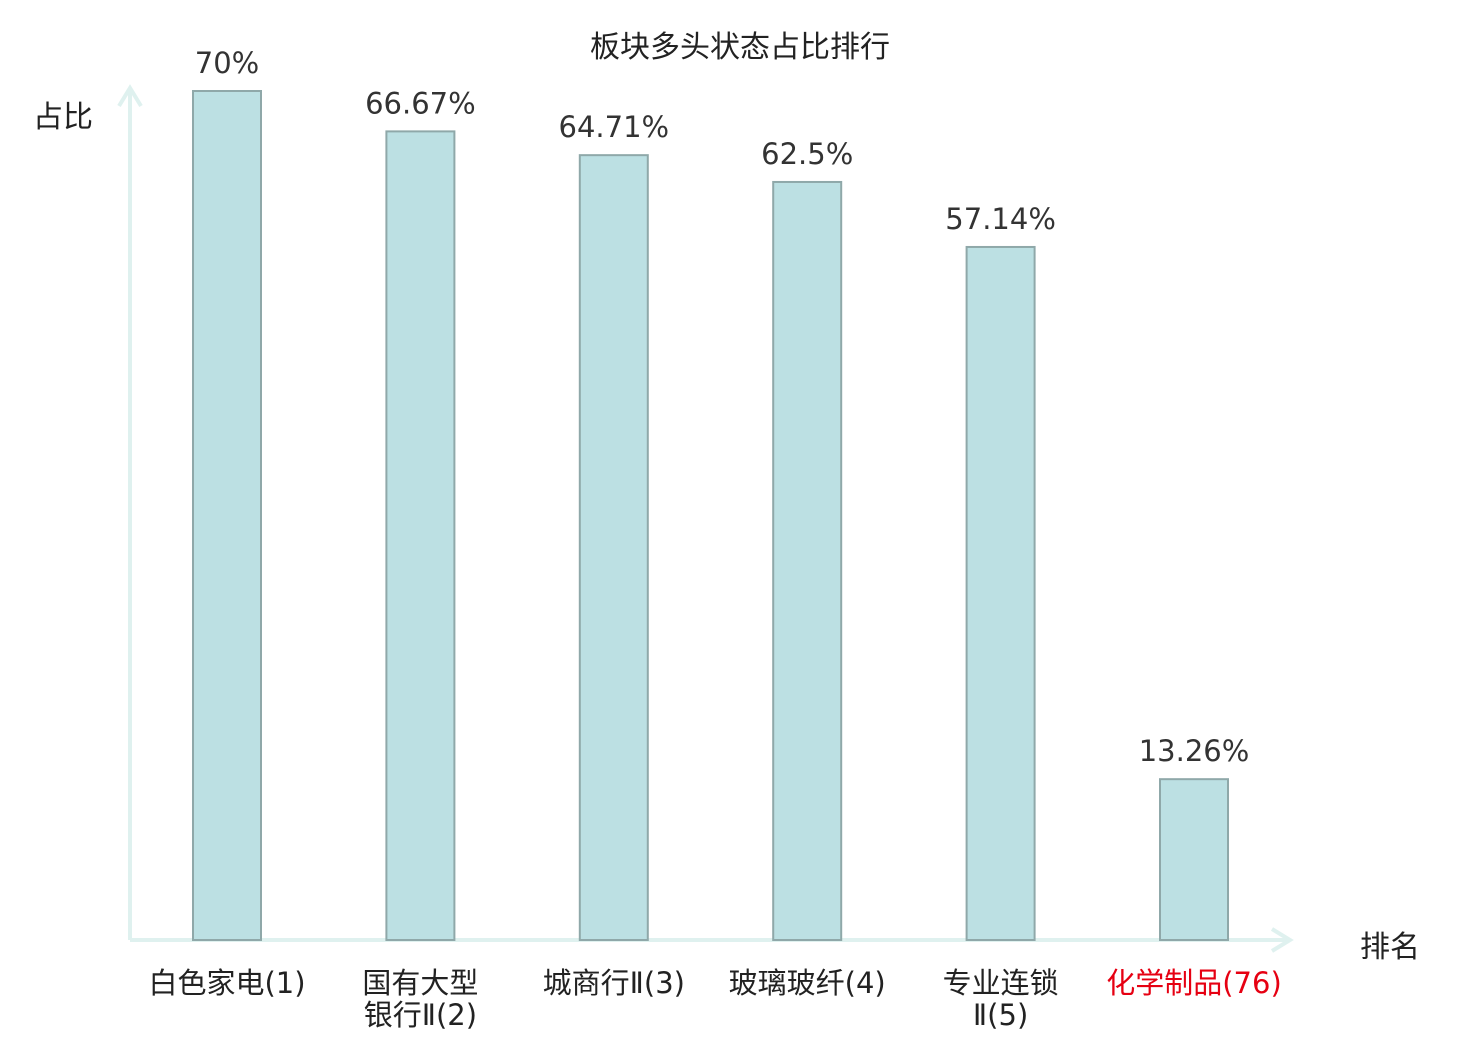  I want to click on x-axis-label: 排名, so click(1390, 947).